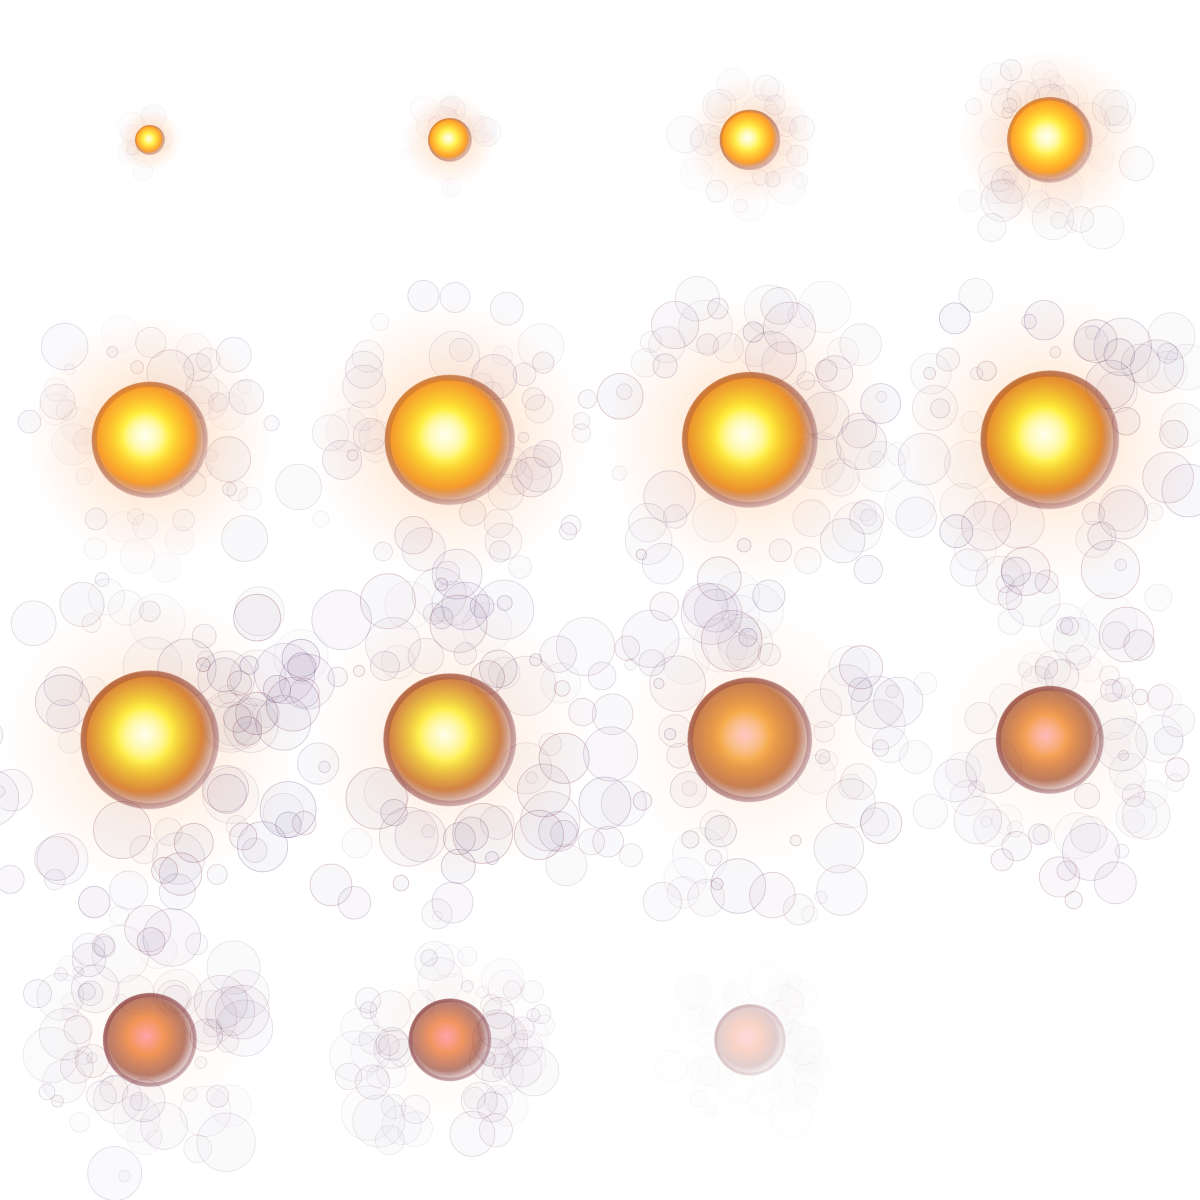 This screenshot has width=1200, height=1200. I want to click on explosion-frame-15-graphic, so click(750, 1040).